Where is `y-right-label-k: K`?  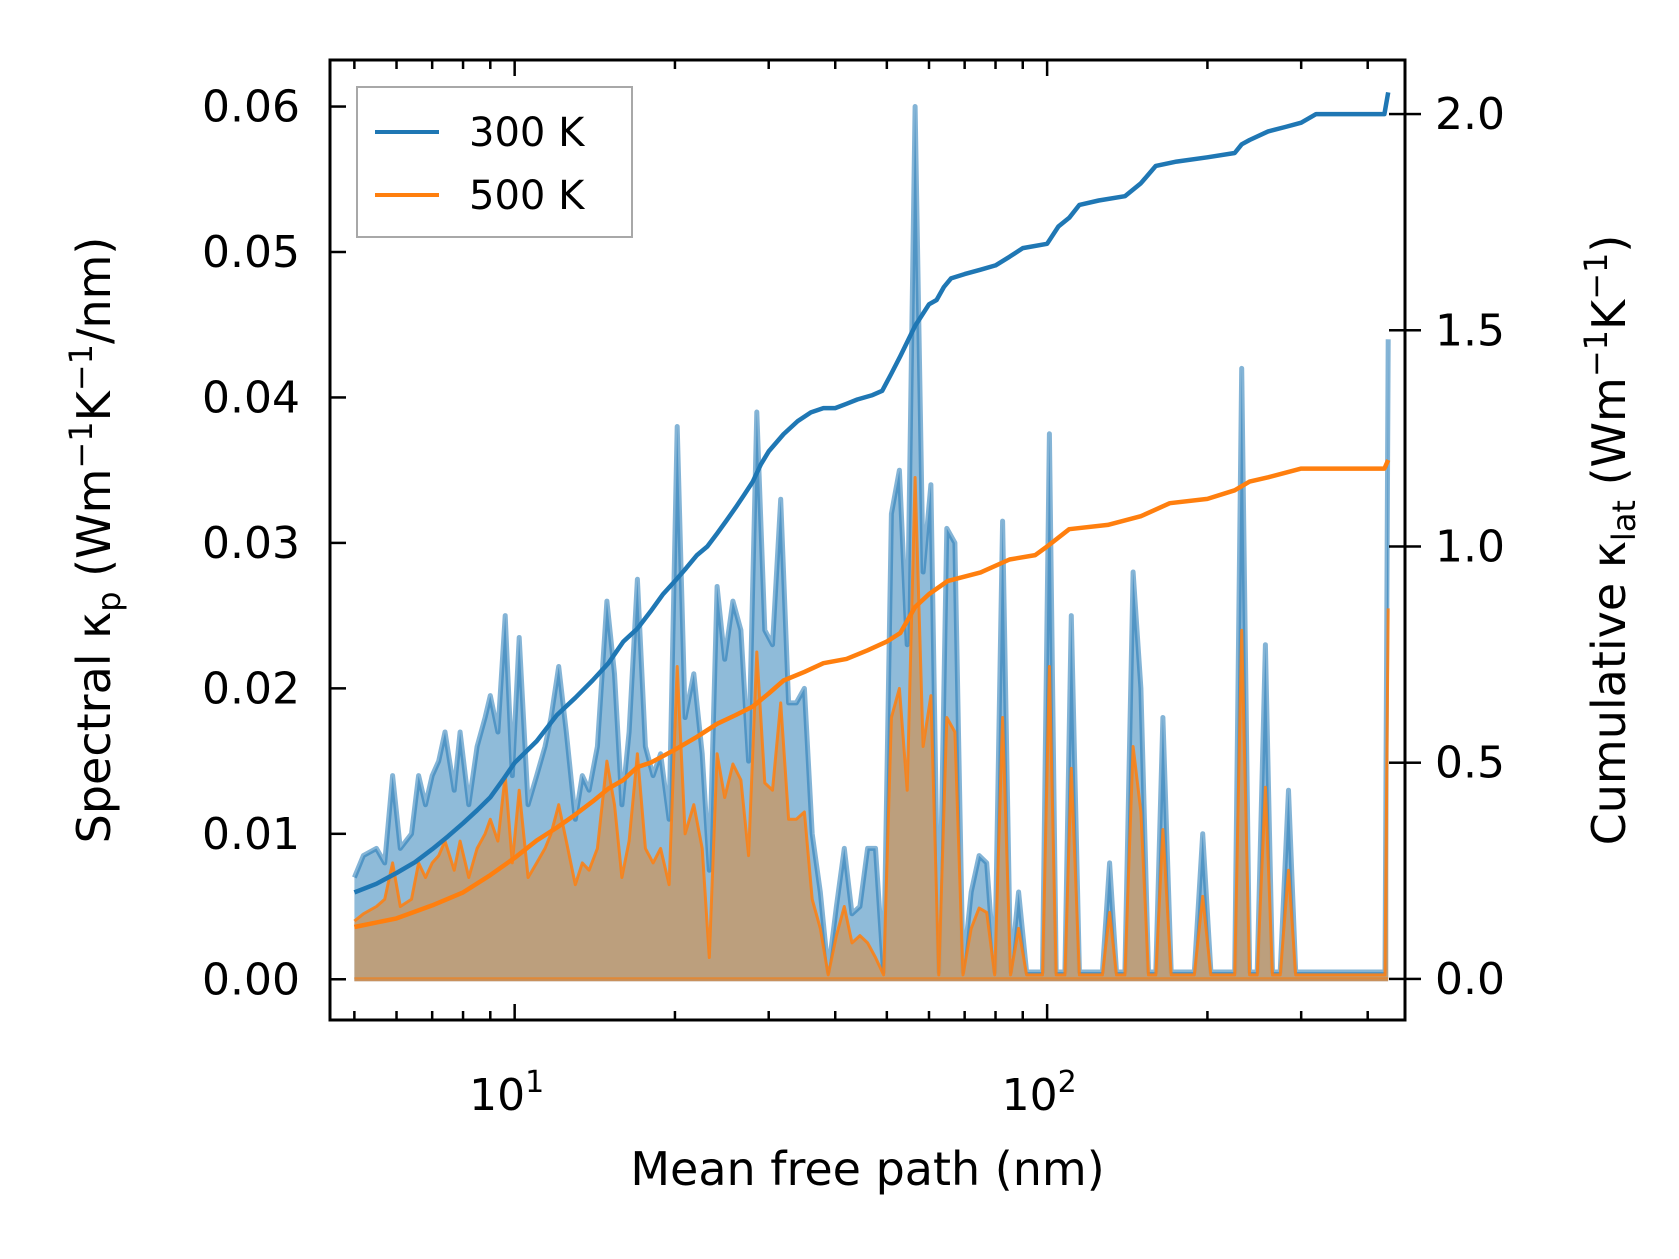 y-right-label-k: K is located at coordinates (1609, 314).